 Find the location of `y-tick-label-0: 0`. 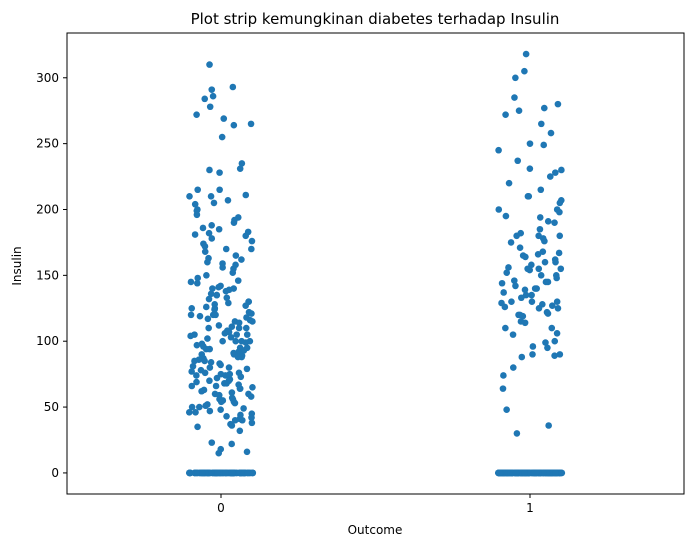

y-tick-label-0: 0 is located at coordinates (55, 473).